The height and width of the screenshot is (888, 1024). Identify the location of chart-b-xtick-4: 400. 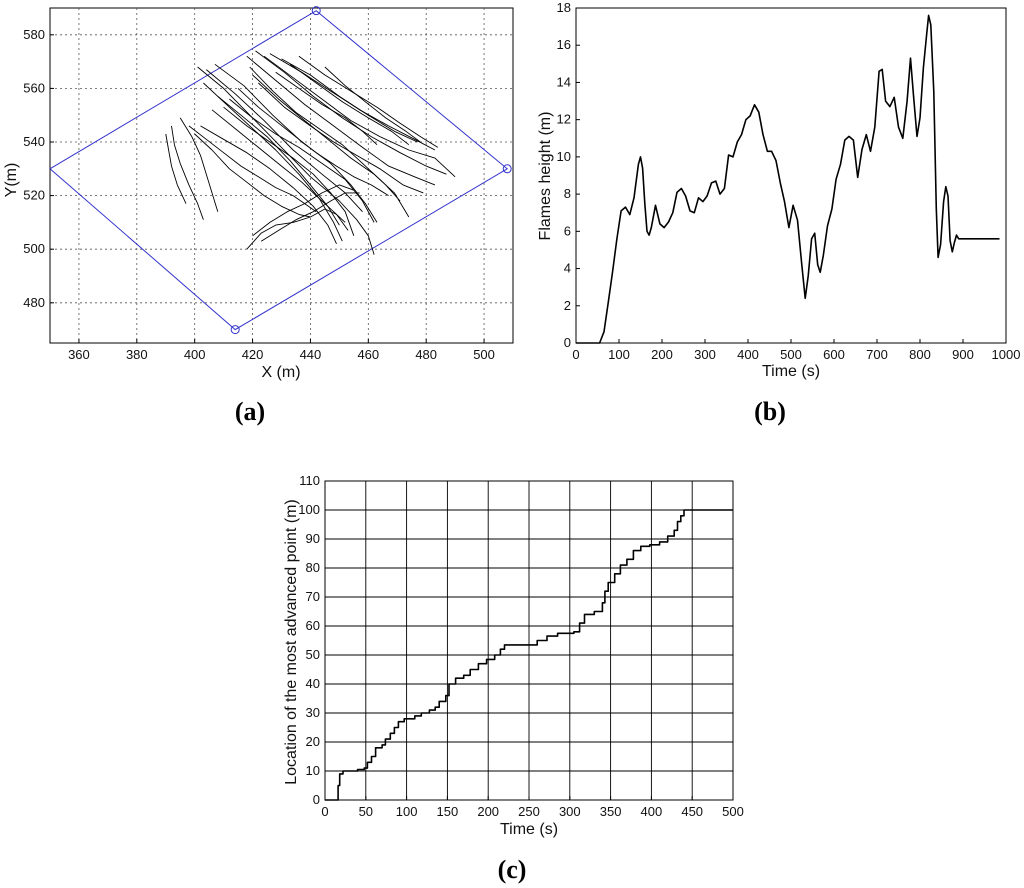
(748, 354).